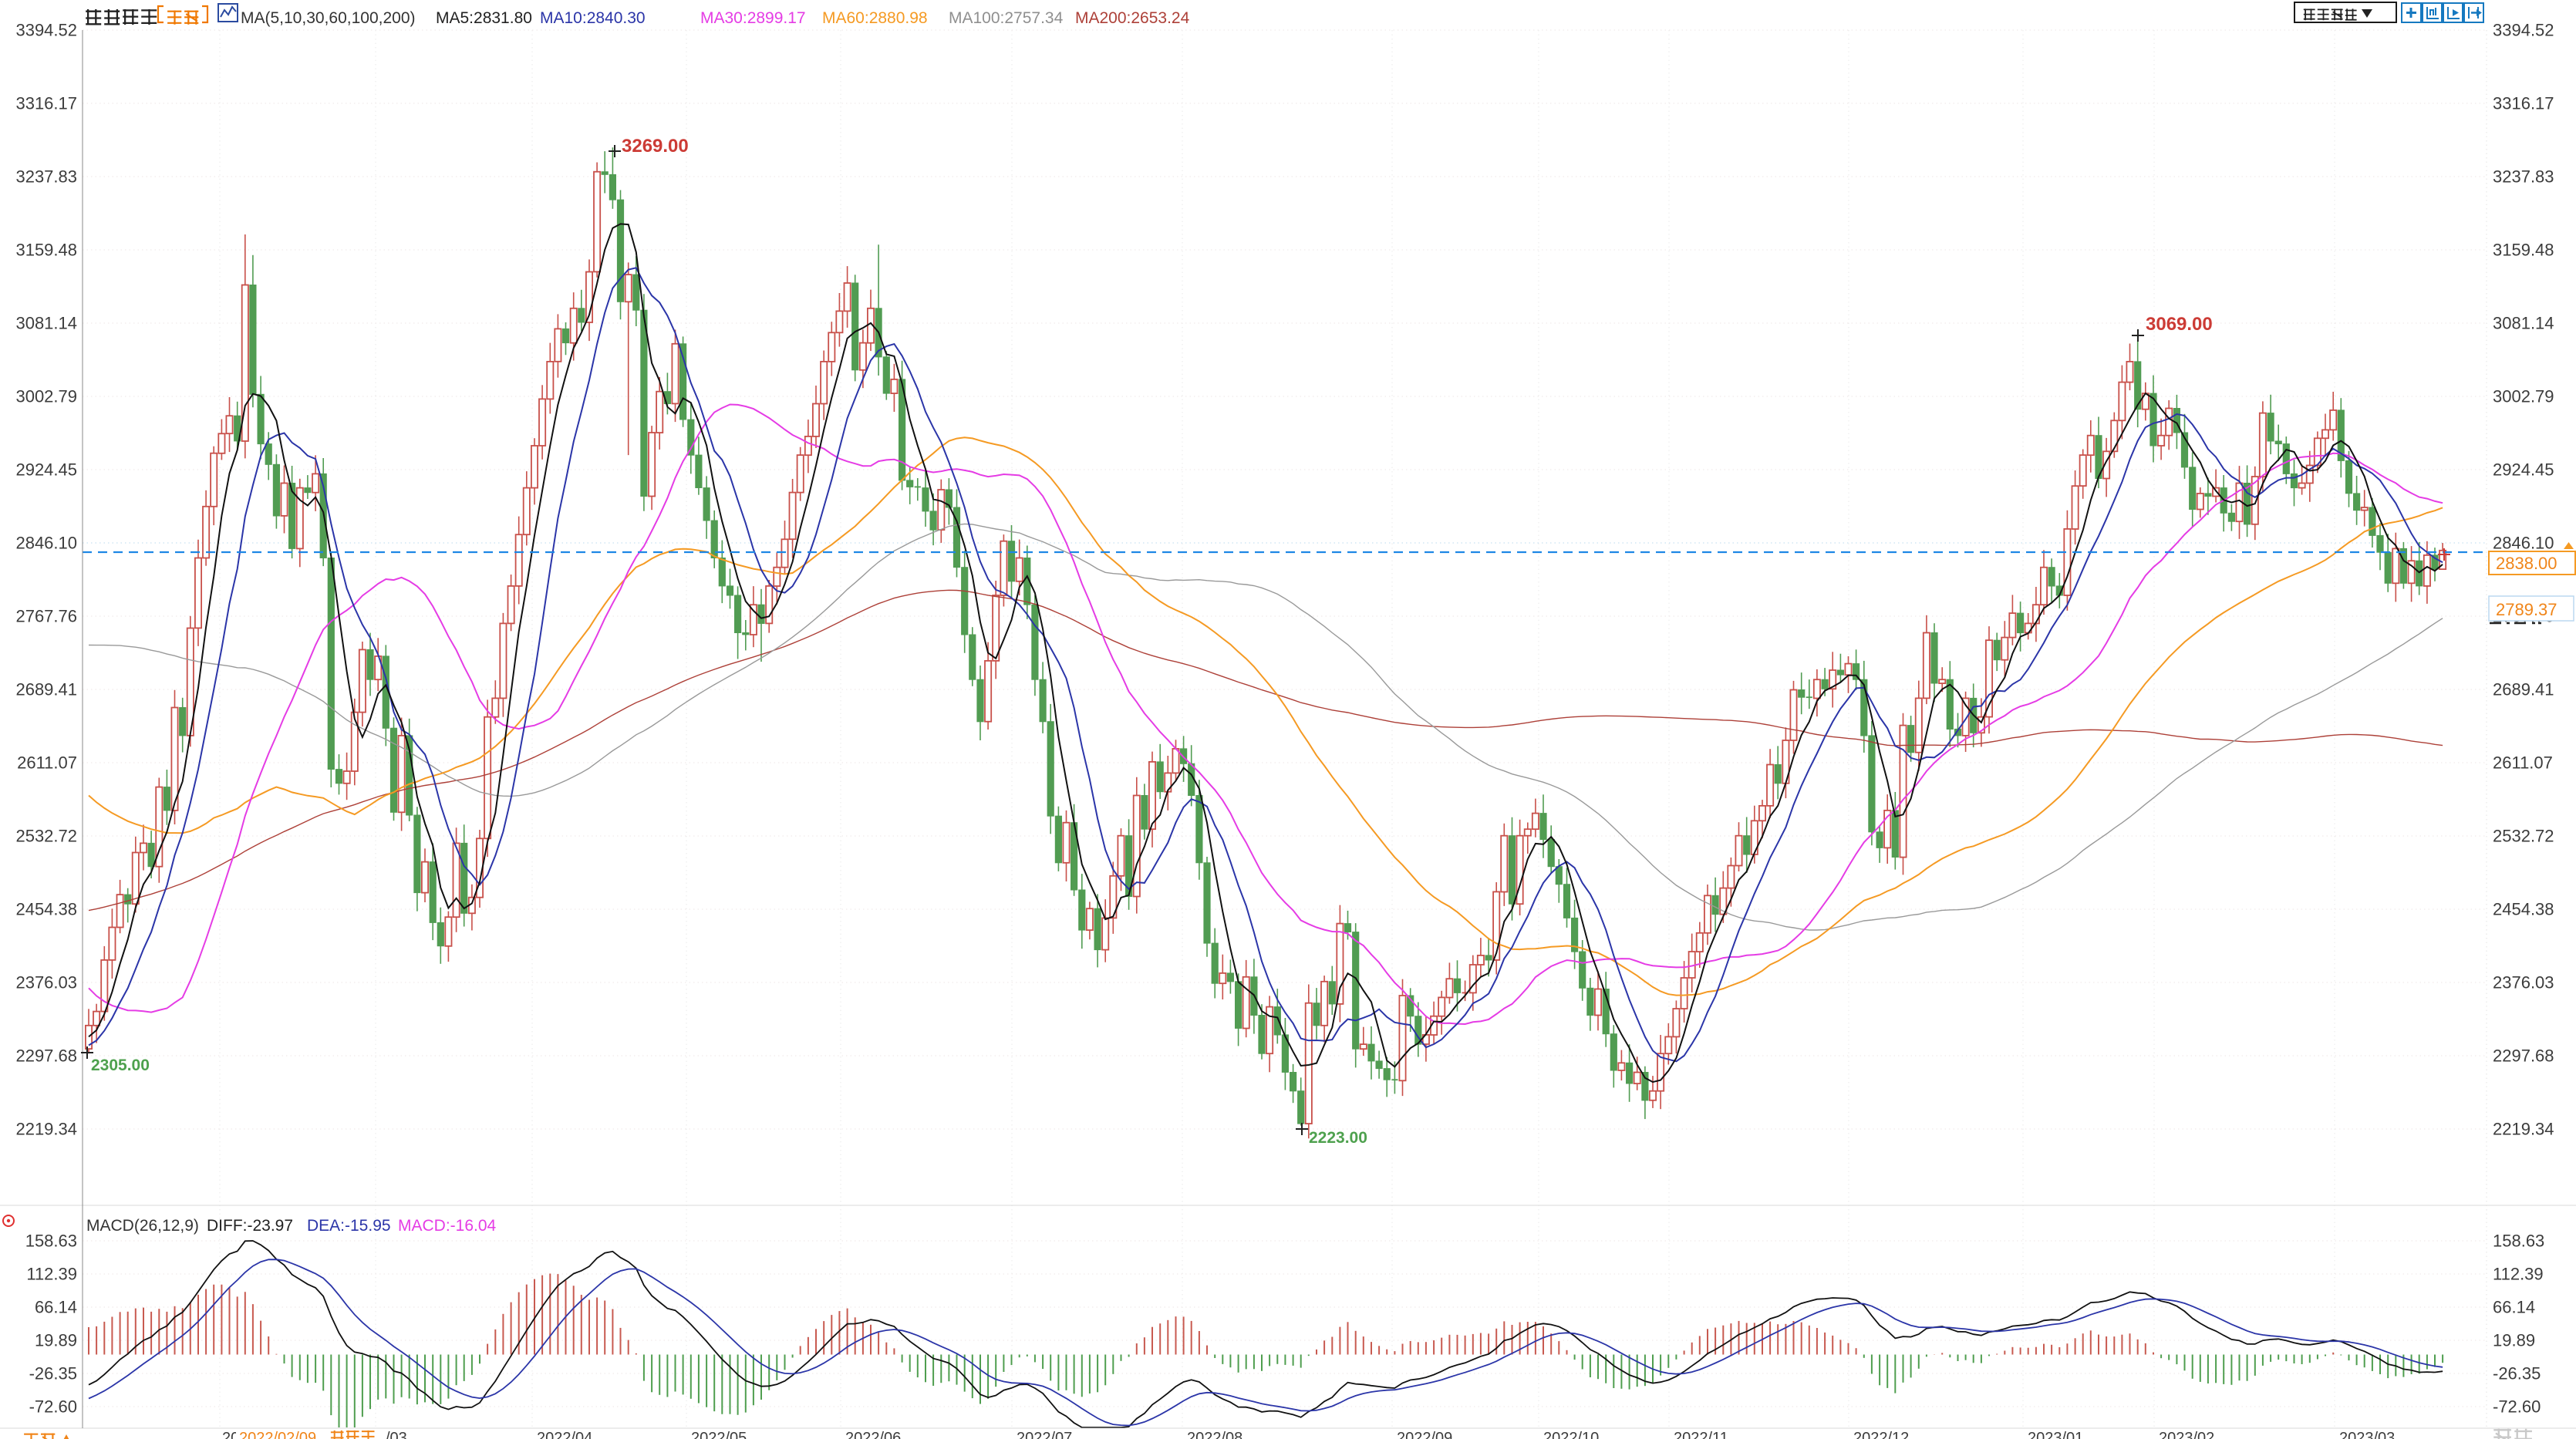  What do you see at coordinates (447, 1226) in the screenshot?
I see `svg-text: MACD:-16.04` at bounding box center [447, 1226].